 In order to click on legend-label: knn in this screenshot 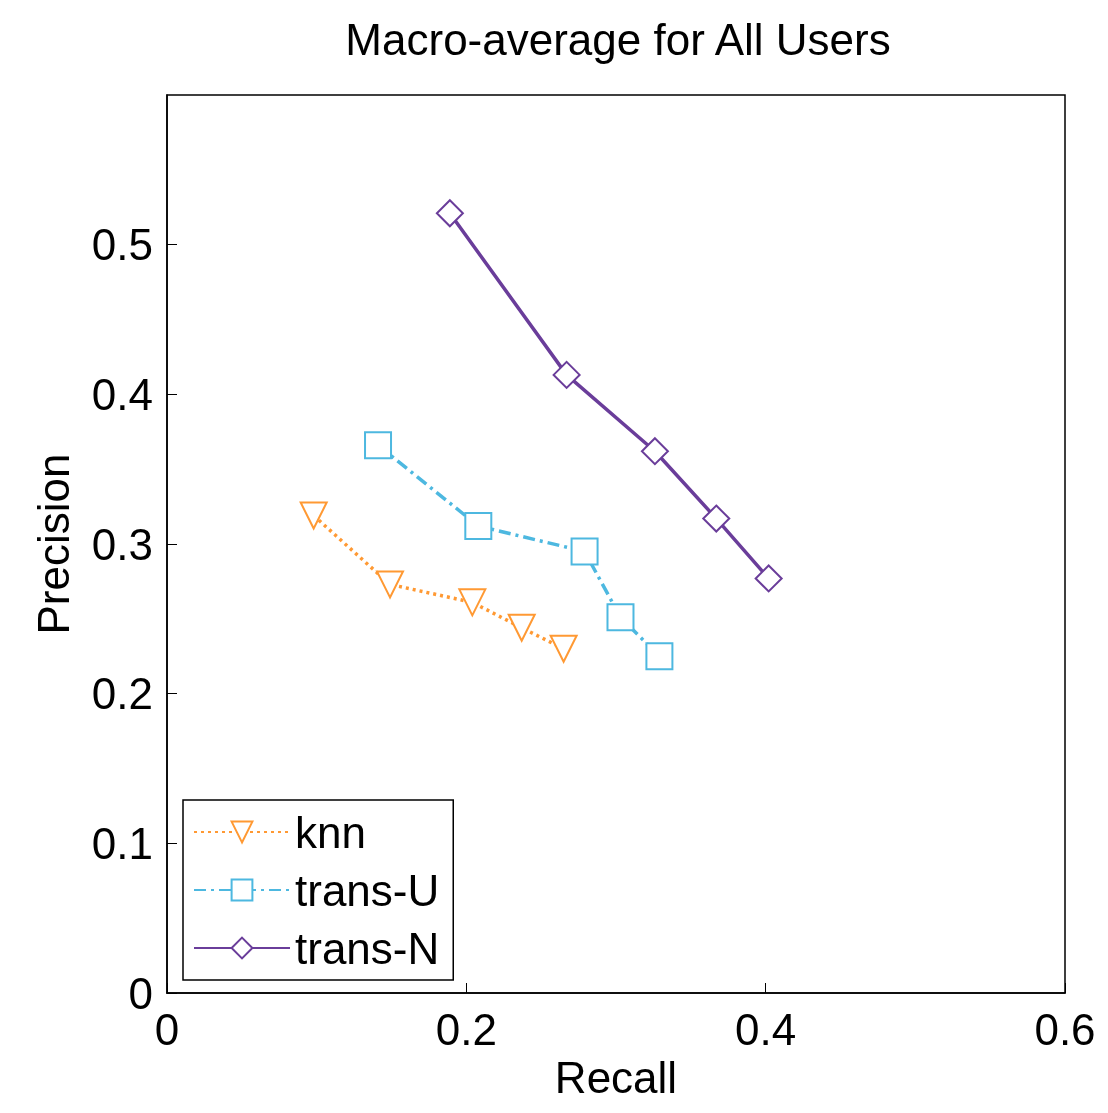, I will do `click(330, 832)`.